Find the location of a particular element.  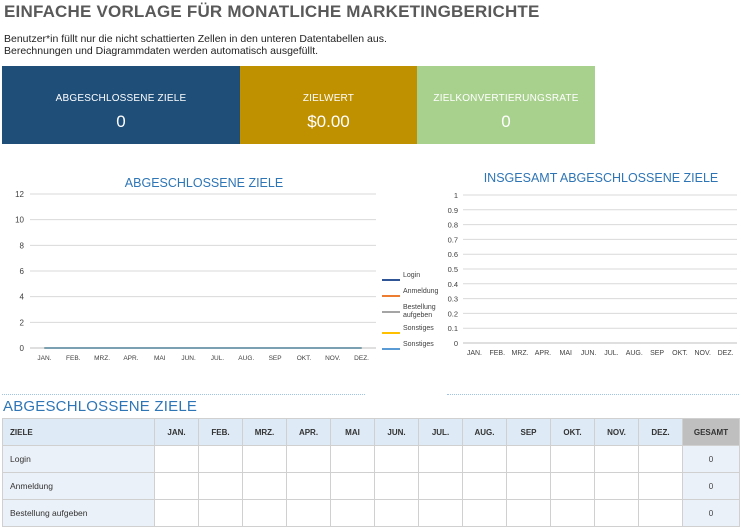

divider-left is located at coordinates (183, 394).